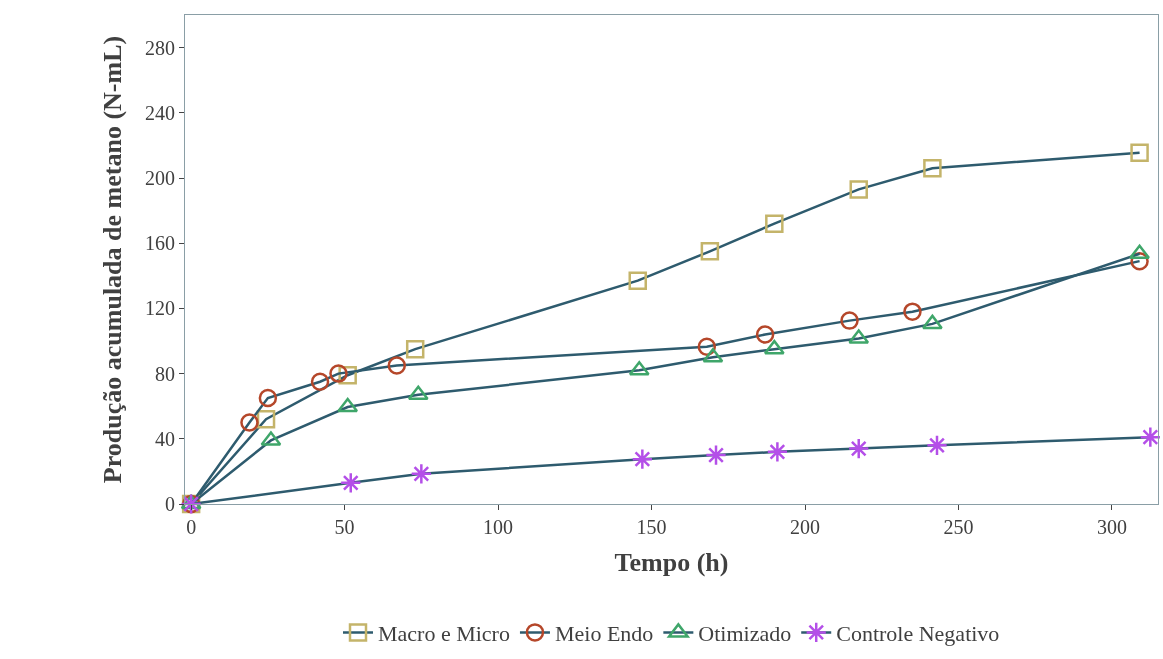  What do you see at coordinates (170, 504) in the screenshot?
I see `y-tick-label: 0` at bounding box center [170, 504].